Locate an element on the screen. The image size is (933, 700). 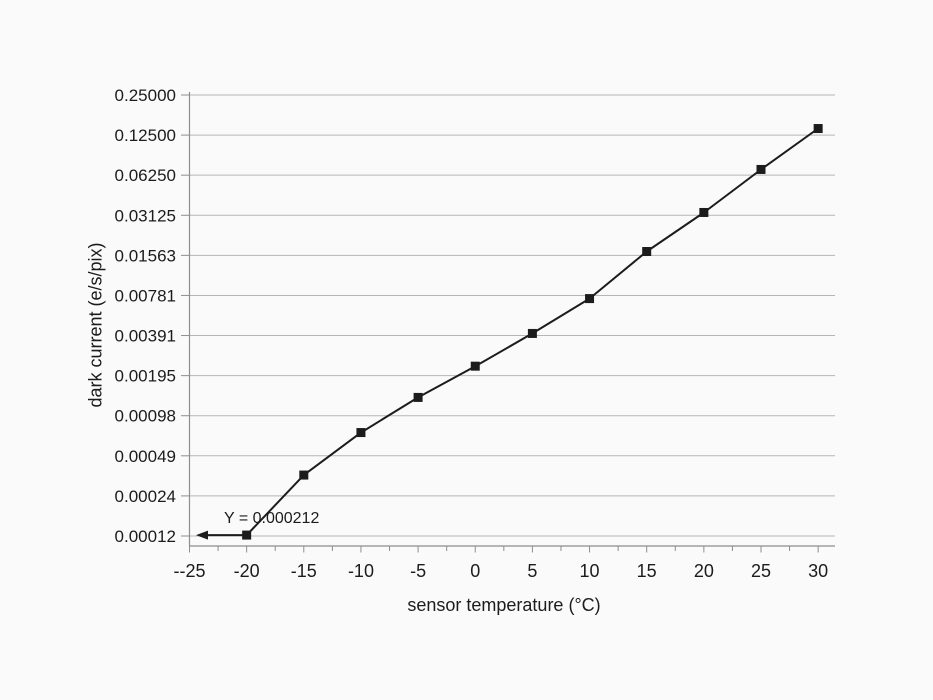
x-tick-label: 25 is located at coordinates (761, 571).